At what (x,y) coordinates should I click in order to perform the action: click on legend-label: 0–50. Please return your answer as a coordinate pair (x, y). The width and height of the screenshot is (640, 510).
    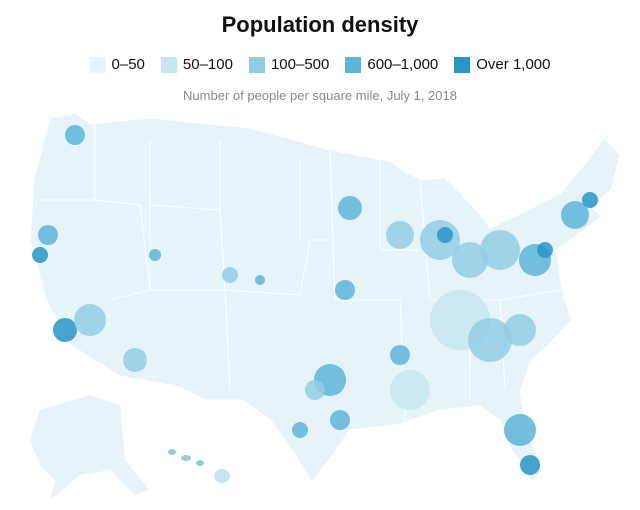
    Looking at the image, I should click on (128, 64).